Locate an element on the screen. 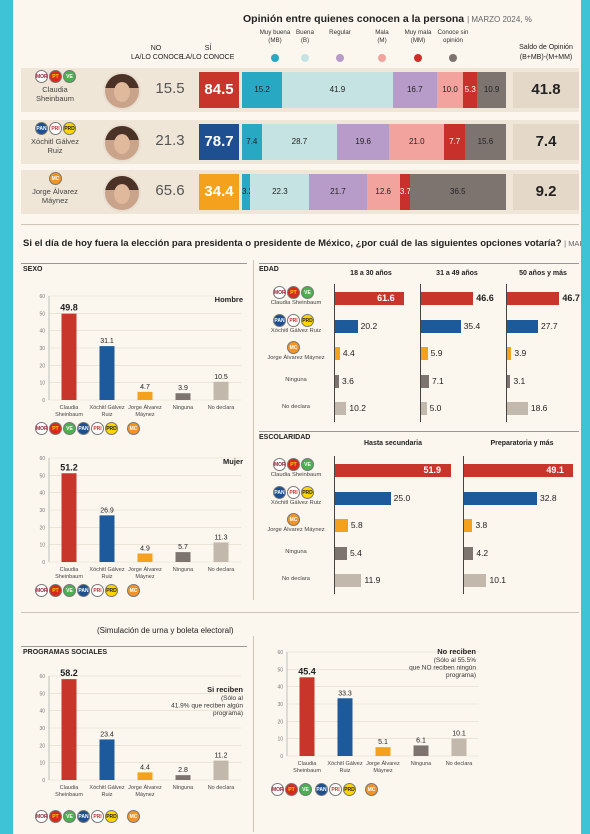 Image resolution: width=590 pixels, height=834 pixels. opinion-segment: 15.2 is located at coordinates (262, 90).